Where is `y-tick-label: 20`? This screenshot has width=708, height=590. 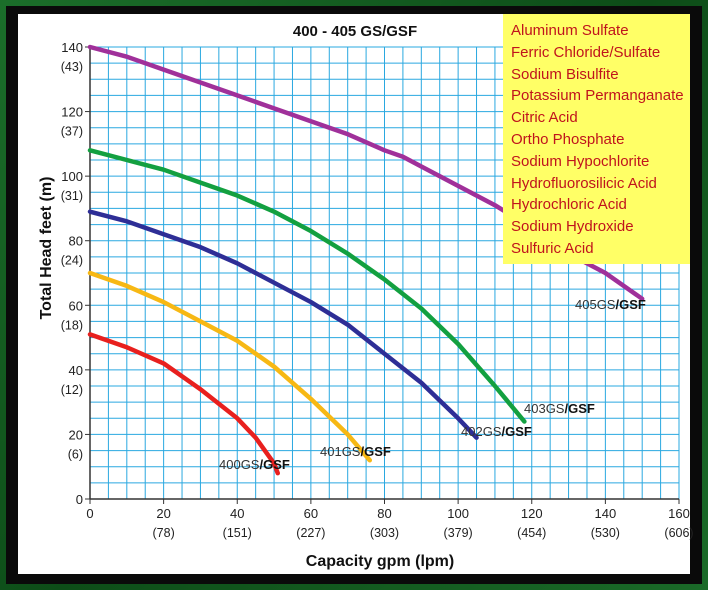 y-tick-label: 20 is located at coordinates (76, 434).